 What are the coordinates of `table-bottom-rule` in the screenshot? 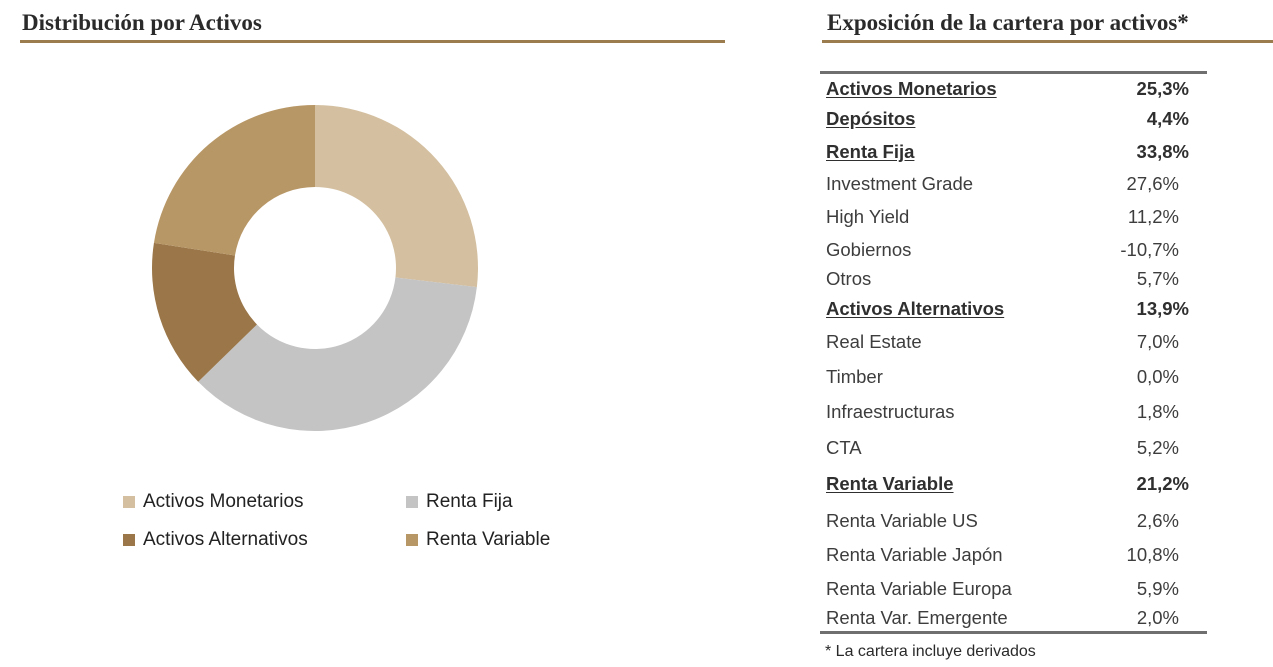 It's located at (1013, 632).